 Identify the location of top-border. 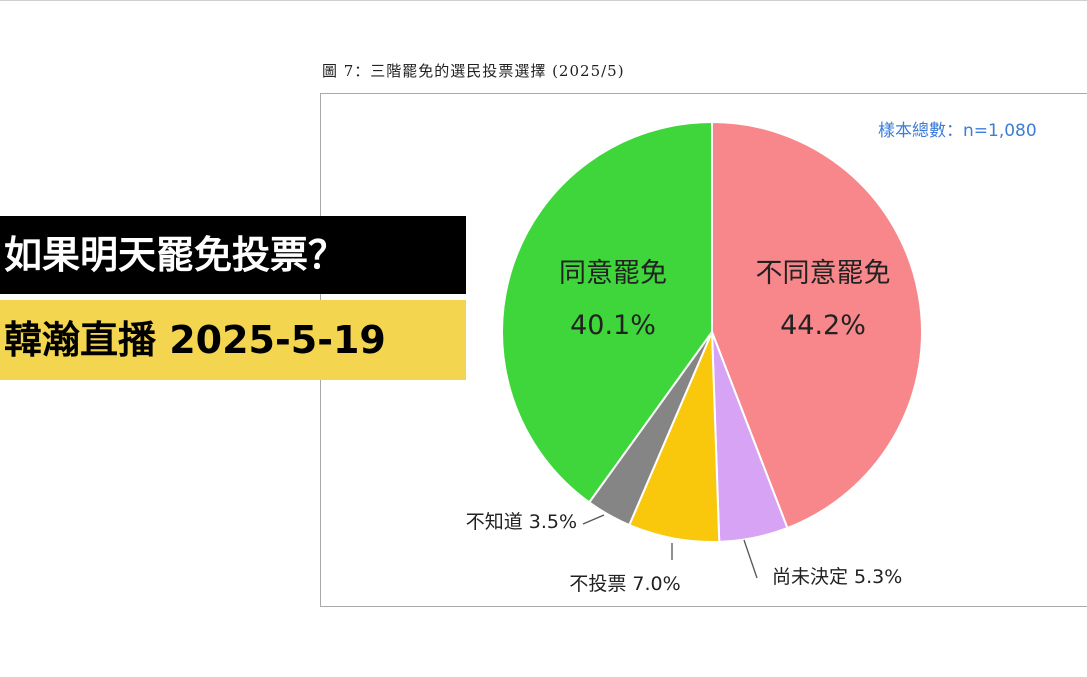
(543, 0).